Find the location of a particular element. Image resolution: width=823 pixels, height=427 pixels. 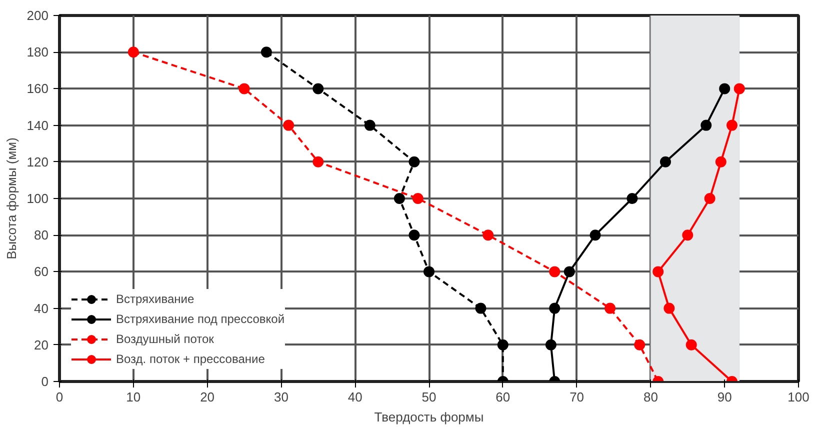

y-tick-label: 120 is located at coordinates (37, 162).